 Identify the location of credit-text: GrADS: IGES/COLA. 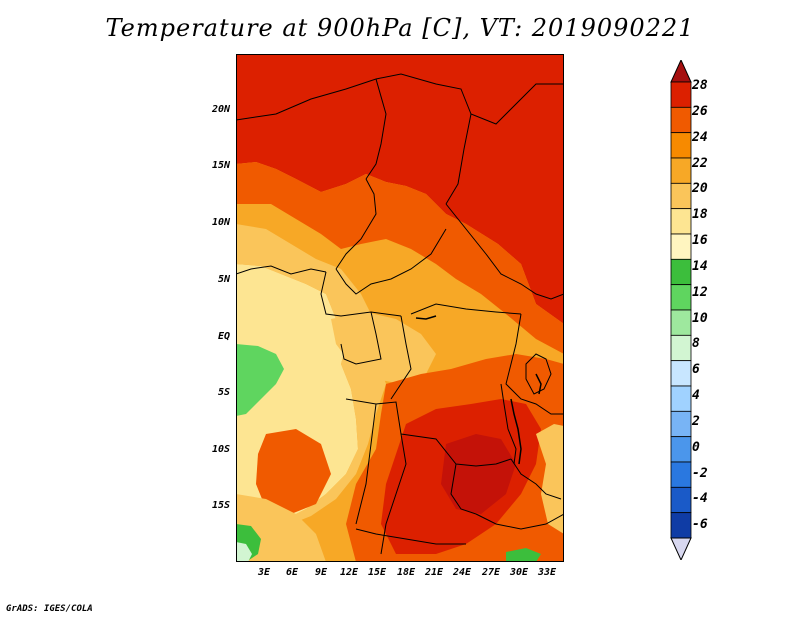
(49, 609).